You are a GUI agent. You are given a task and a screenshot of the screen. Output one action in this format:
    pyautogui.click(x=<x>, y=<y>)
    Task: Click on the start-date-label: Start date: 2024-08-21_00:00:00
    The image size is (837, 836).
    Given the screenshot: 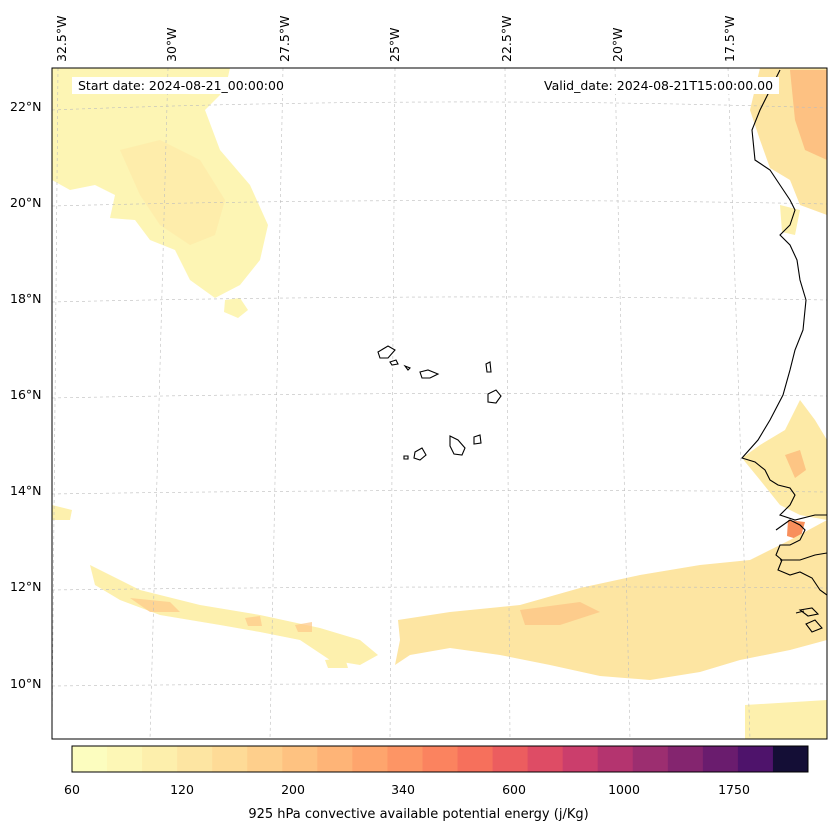 What is the action you would take?
    pyautogui.click(x=181, y=85)
    